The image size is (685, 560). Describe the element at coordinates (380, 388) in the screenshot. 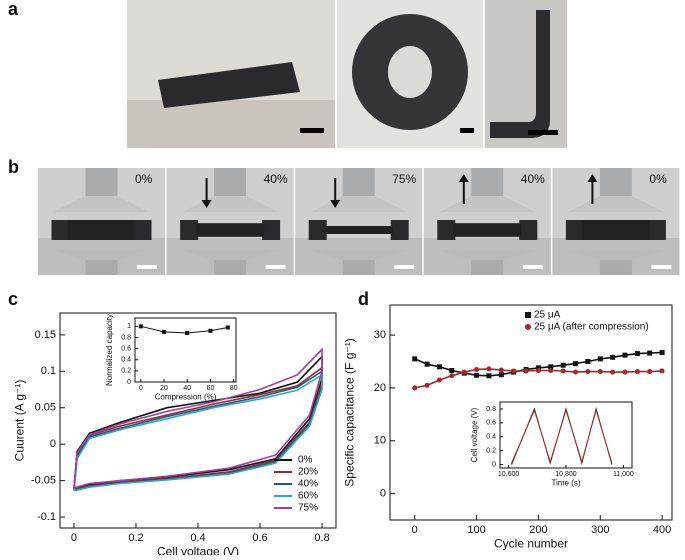

I see `y-tick-label: 20` at that location.